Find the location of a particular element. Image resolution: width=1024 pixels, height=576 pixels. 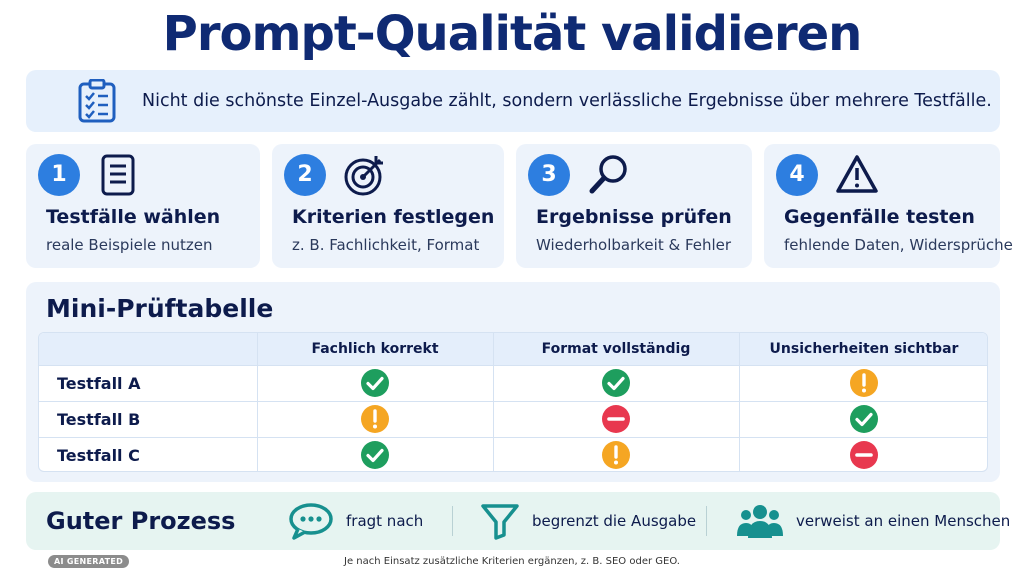

document-icon is located at coordinates (118, 175).